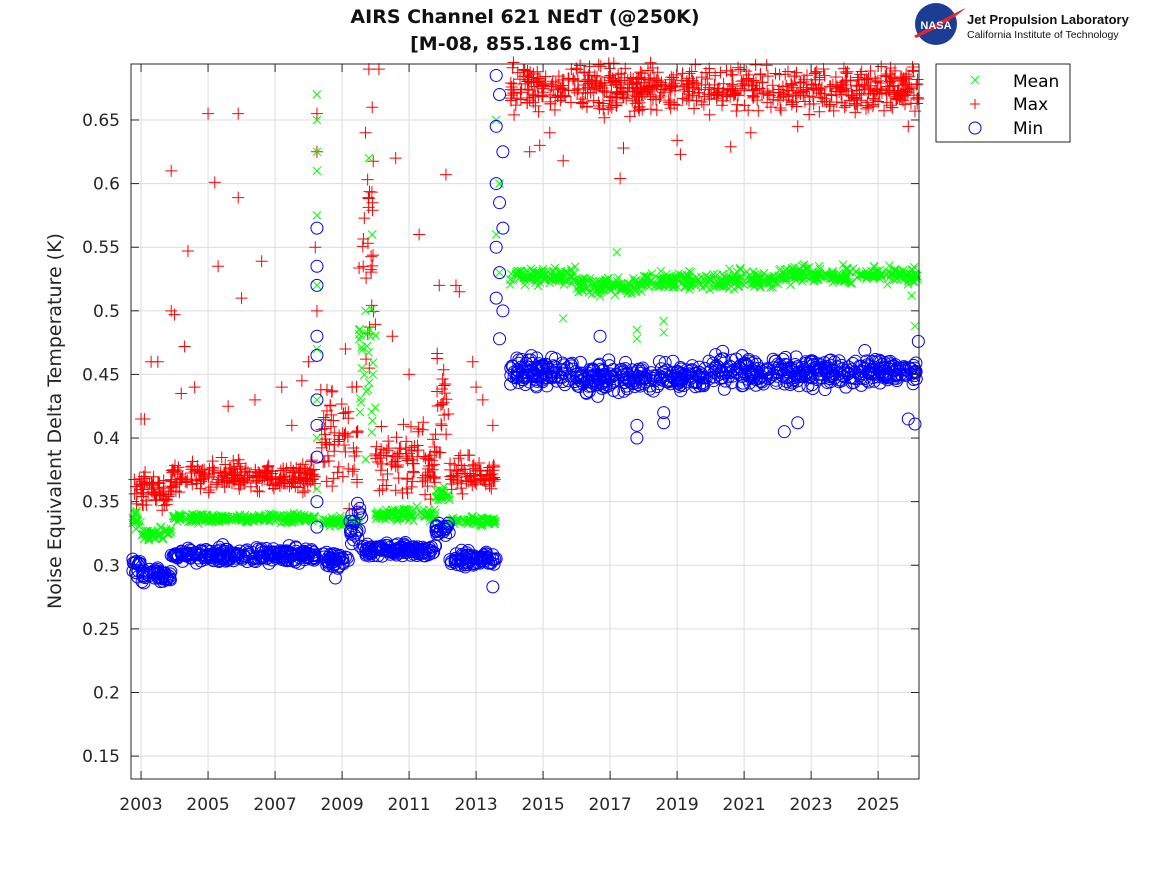 The width and height of the screenshot is (1167, 875). Describe the element at coordinates (1036, 82) in the screenshot. I see `legend-label-mean: Mean` at that location.